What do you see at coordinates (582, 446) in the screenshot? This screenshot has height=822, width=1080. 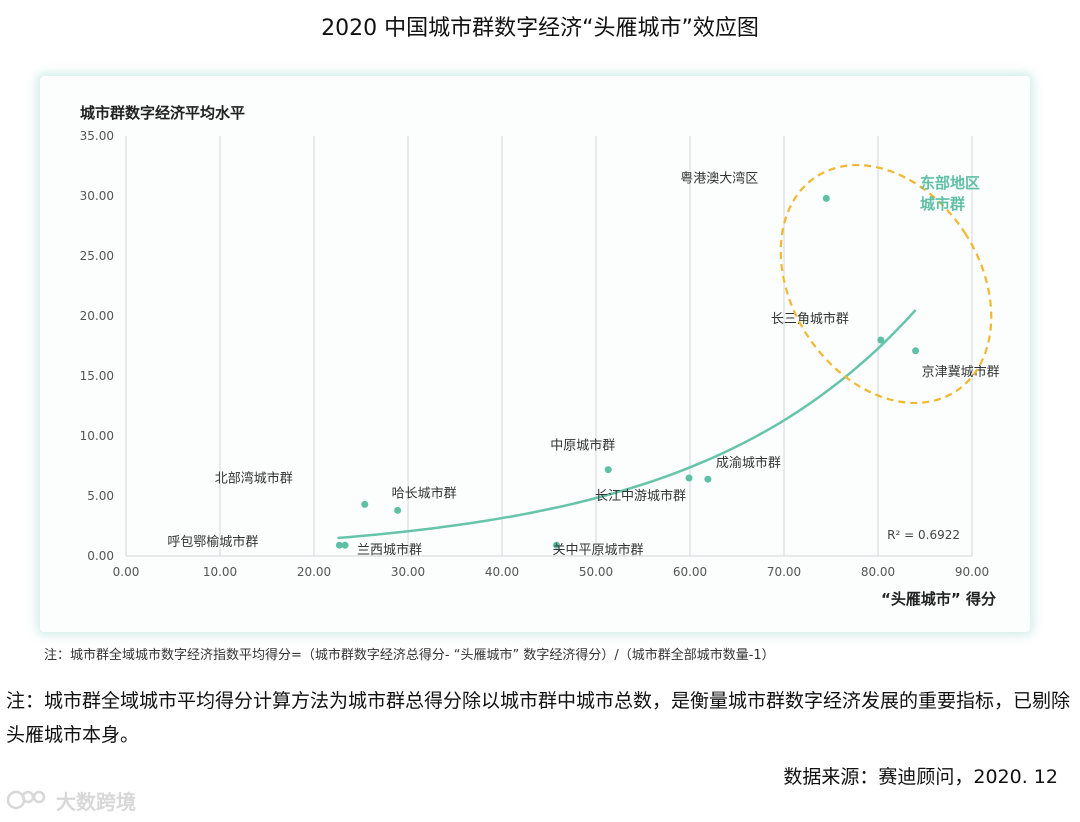 I see `point-label: 中原城市群` at bounding box center [582, 446].